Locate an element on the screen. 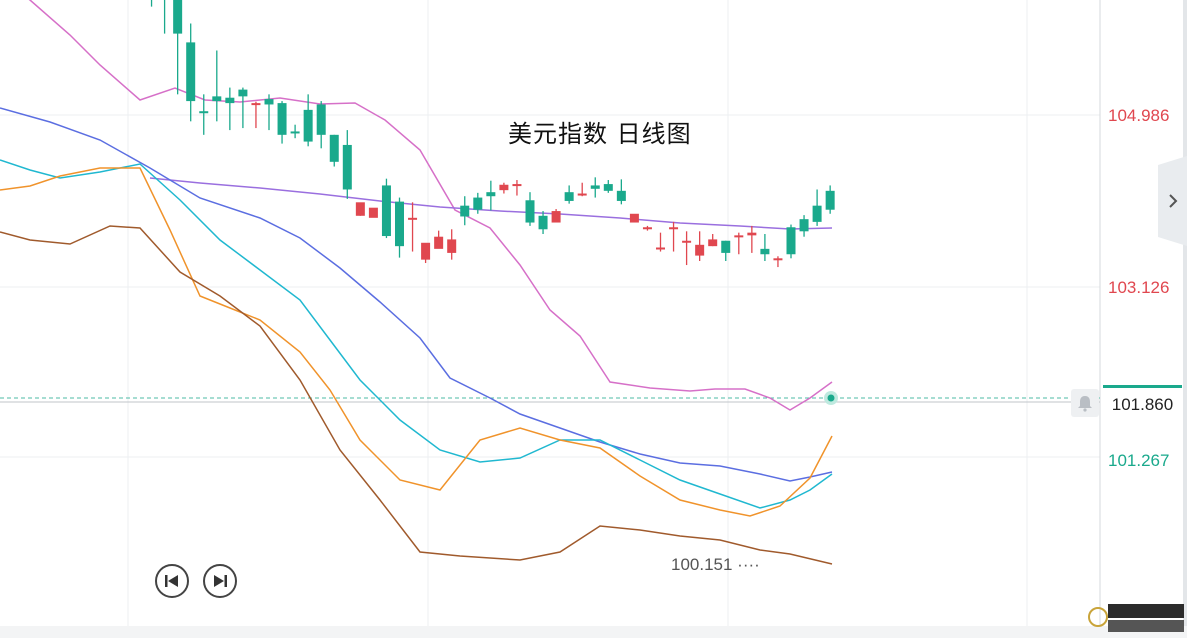 The height and width of the screenshot is (638, 1187). last-price-dot is located at coordinates (831, 398).